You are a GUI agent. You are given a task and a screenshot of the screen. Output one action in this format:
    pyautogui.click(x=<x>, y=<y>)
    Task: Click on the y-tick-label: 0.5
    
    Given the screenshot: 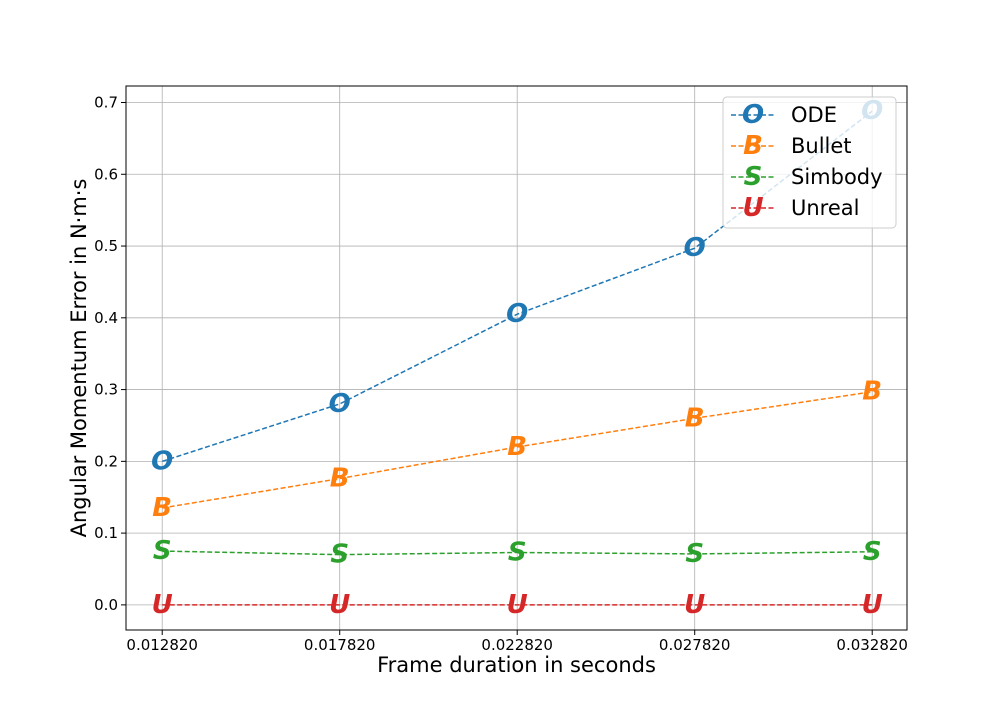 What is the action you would take?
    pyautogui.click(x=106, y=246)
    